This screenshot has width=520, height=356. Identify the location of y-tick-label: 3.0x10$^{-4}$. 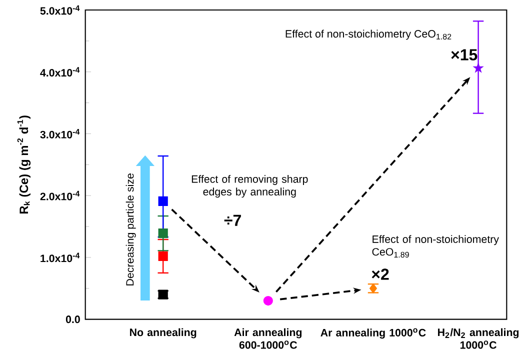
(60, 133).